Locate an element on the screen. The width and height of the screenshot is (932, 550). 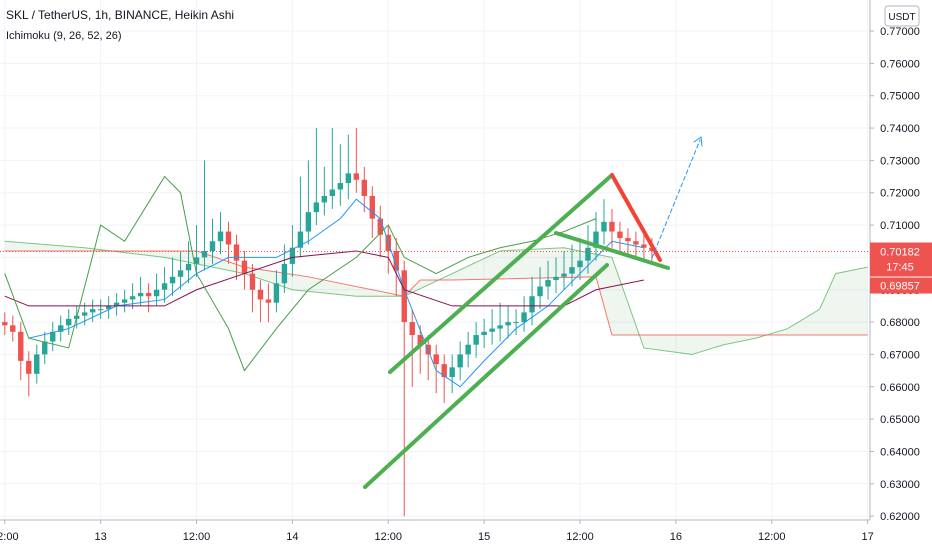
y-tick-label: 0.65000 is located at coordinates (900, 420).